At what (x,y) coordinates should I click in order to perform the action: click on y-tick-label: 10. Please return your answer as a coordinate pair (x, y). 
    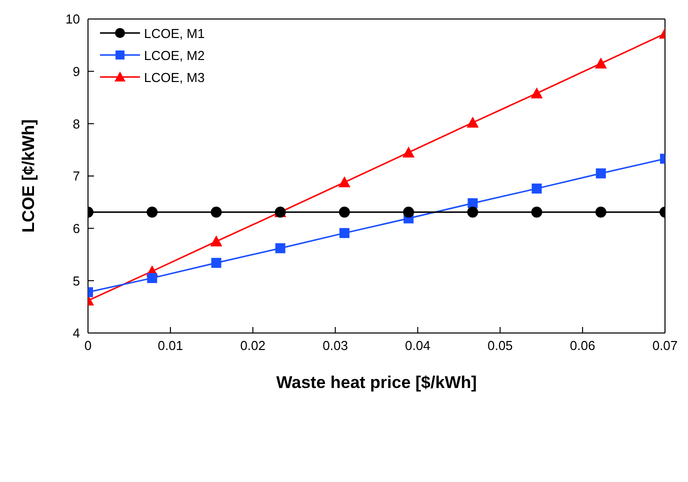
    Looking at the image, I should click on (73, 19).